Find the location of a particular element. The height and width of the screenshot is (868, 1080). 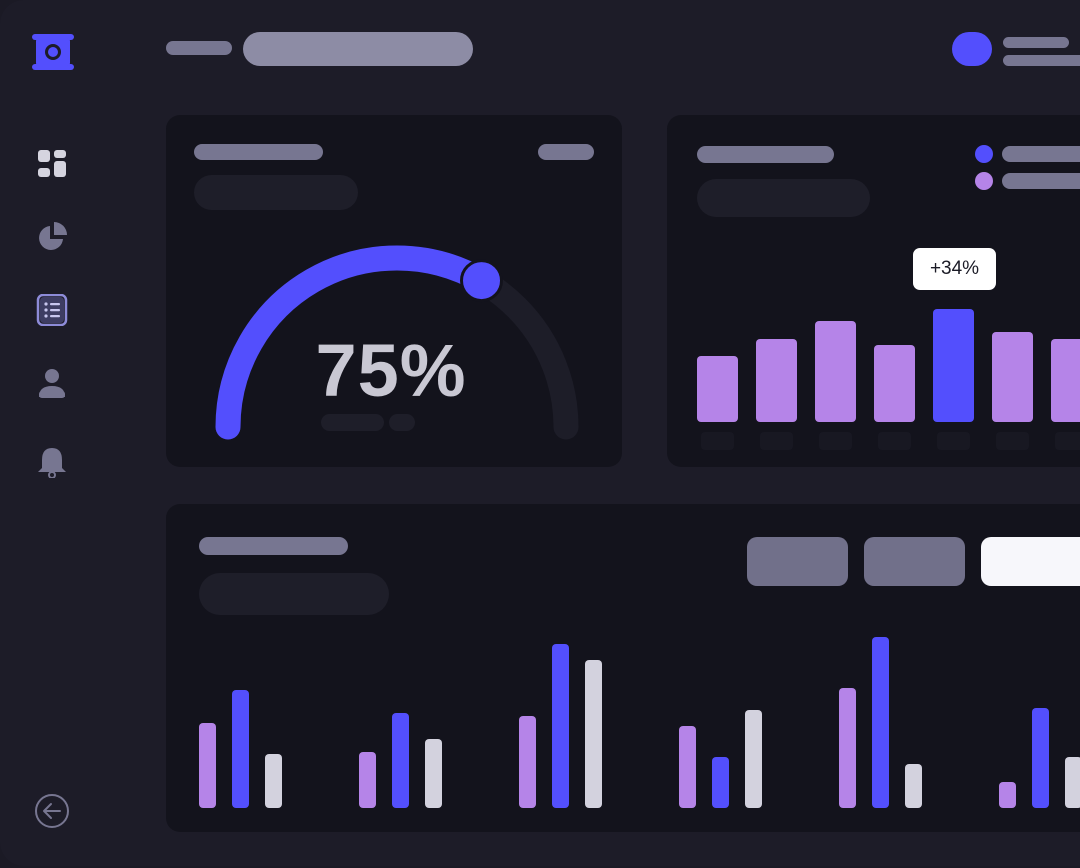

grouped-chart-title-placeholder is located at coordinates (273, 546).